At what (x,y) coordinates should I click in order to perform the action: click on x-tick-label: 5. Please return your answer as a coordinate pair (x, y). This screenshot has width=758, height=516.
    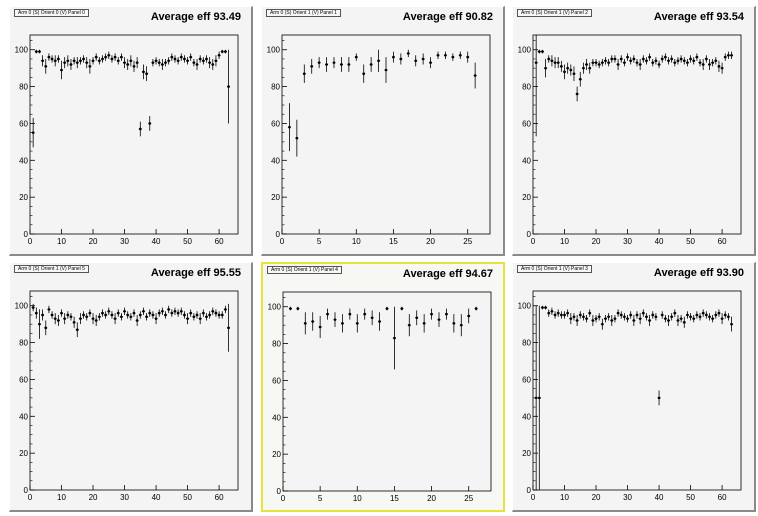
    Looking at the image, I should click on (320, 498).